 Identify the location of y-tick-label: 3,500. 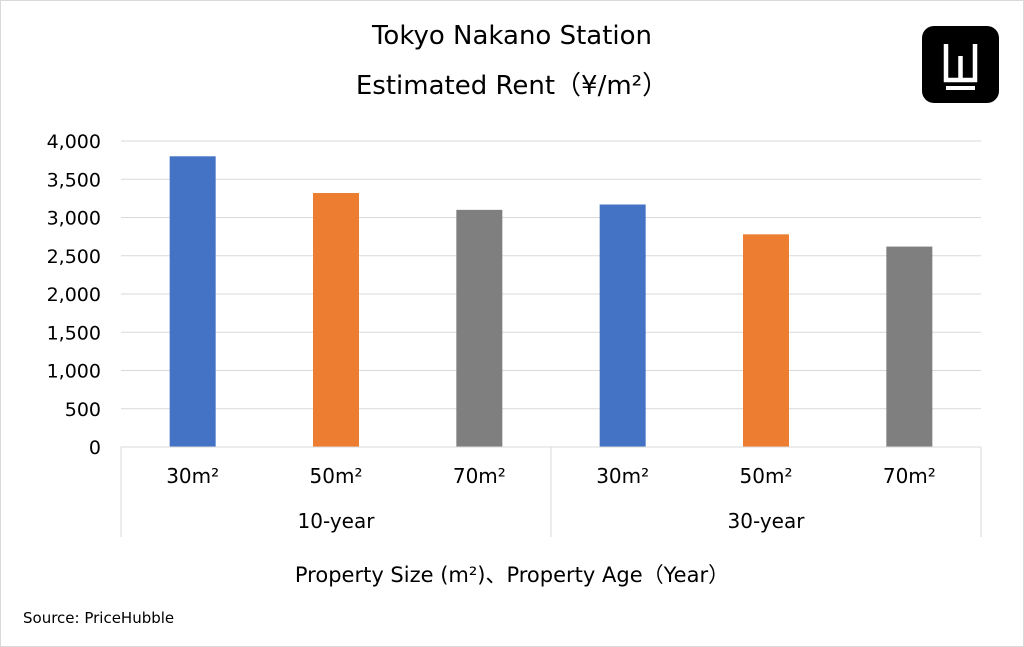
(74, 180).